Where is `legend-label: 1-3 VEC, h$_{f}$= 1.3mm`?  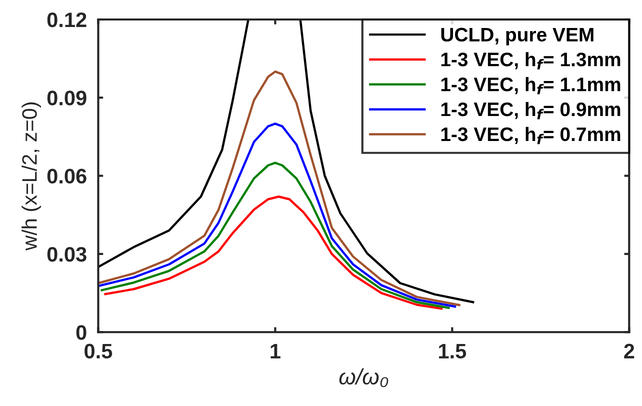 legend-label: 1-3 VEC, h$_{f}$= 1.3mm is located at coordinates (530, 61).